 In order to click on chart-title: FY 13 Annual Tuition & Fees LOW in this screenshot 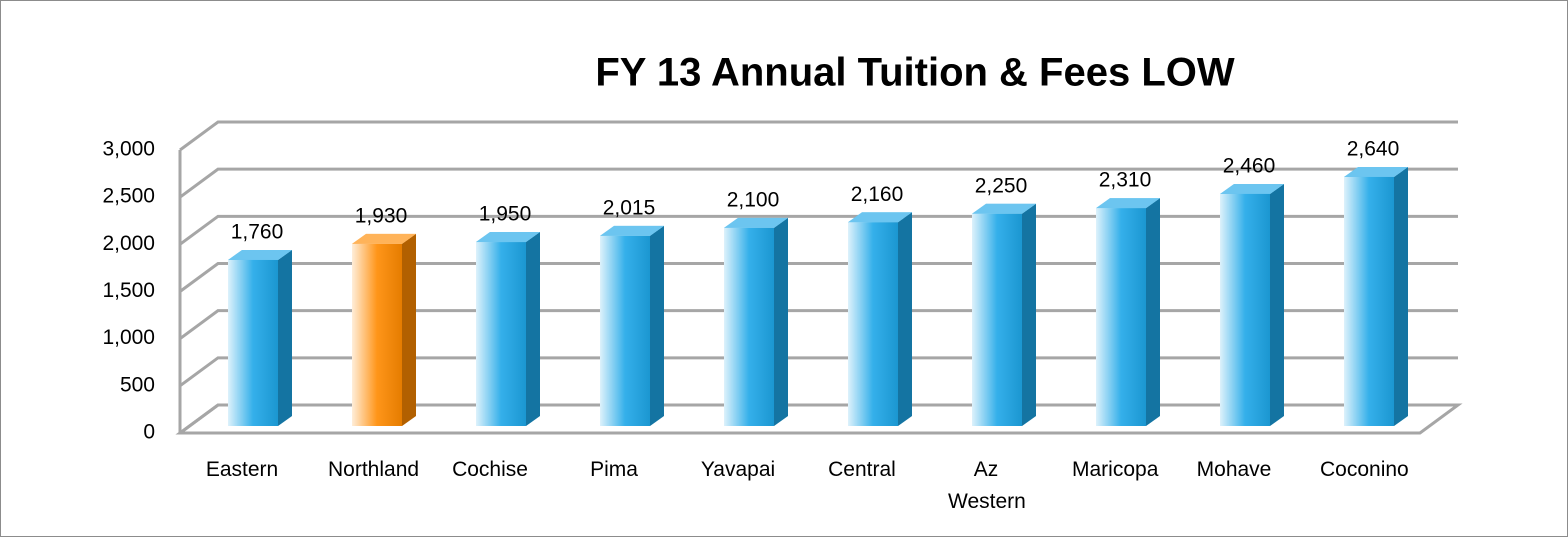, I will do `click(915, 73)`.